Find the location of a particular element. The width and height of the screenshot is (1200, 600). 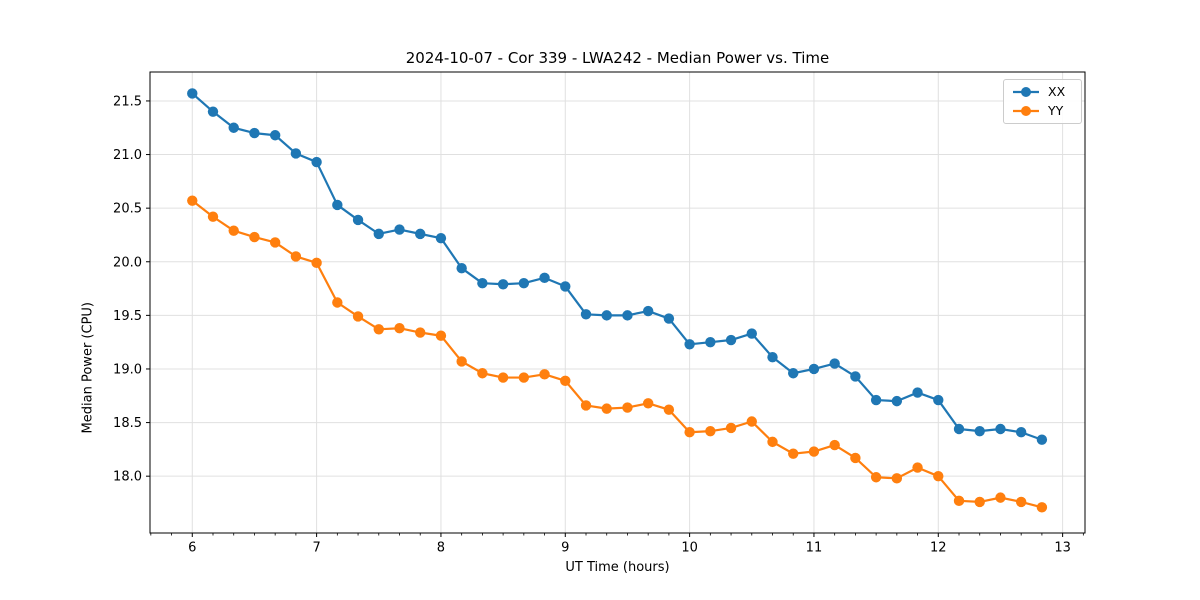

legend-label-xx: XX is located at coordinates (1057, 91).